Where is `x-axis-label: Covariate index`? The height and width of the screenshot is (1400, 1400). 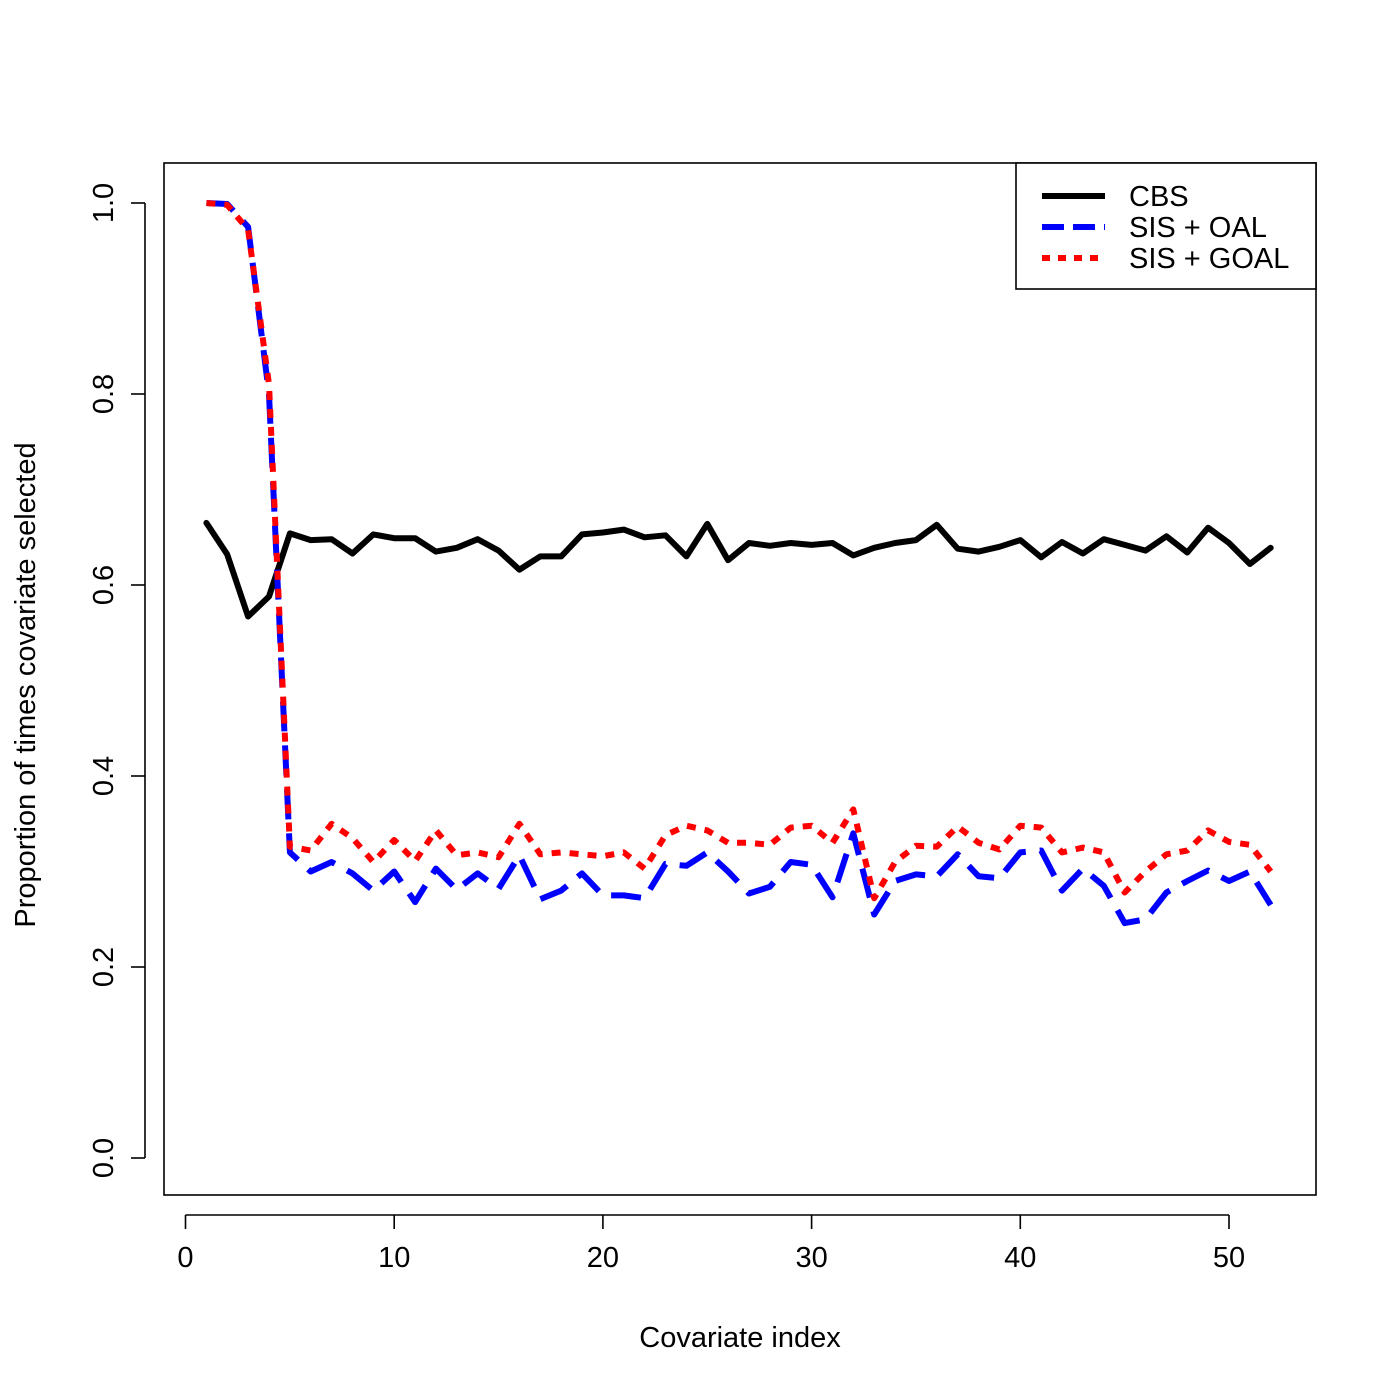 x-axis-label: Covariate index is located at coordinates (740, 1338).